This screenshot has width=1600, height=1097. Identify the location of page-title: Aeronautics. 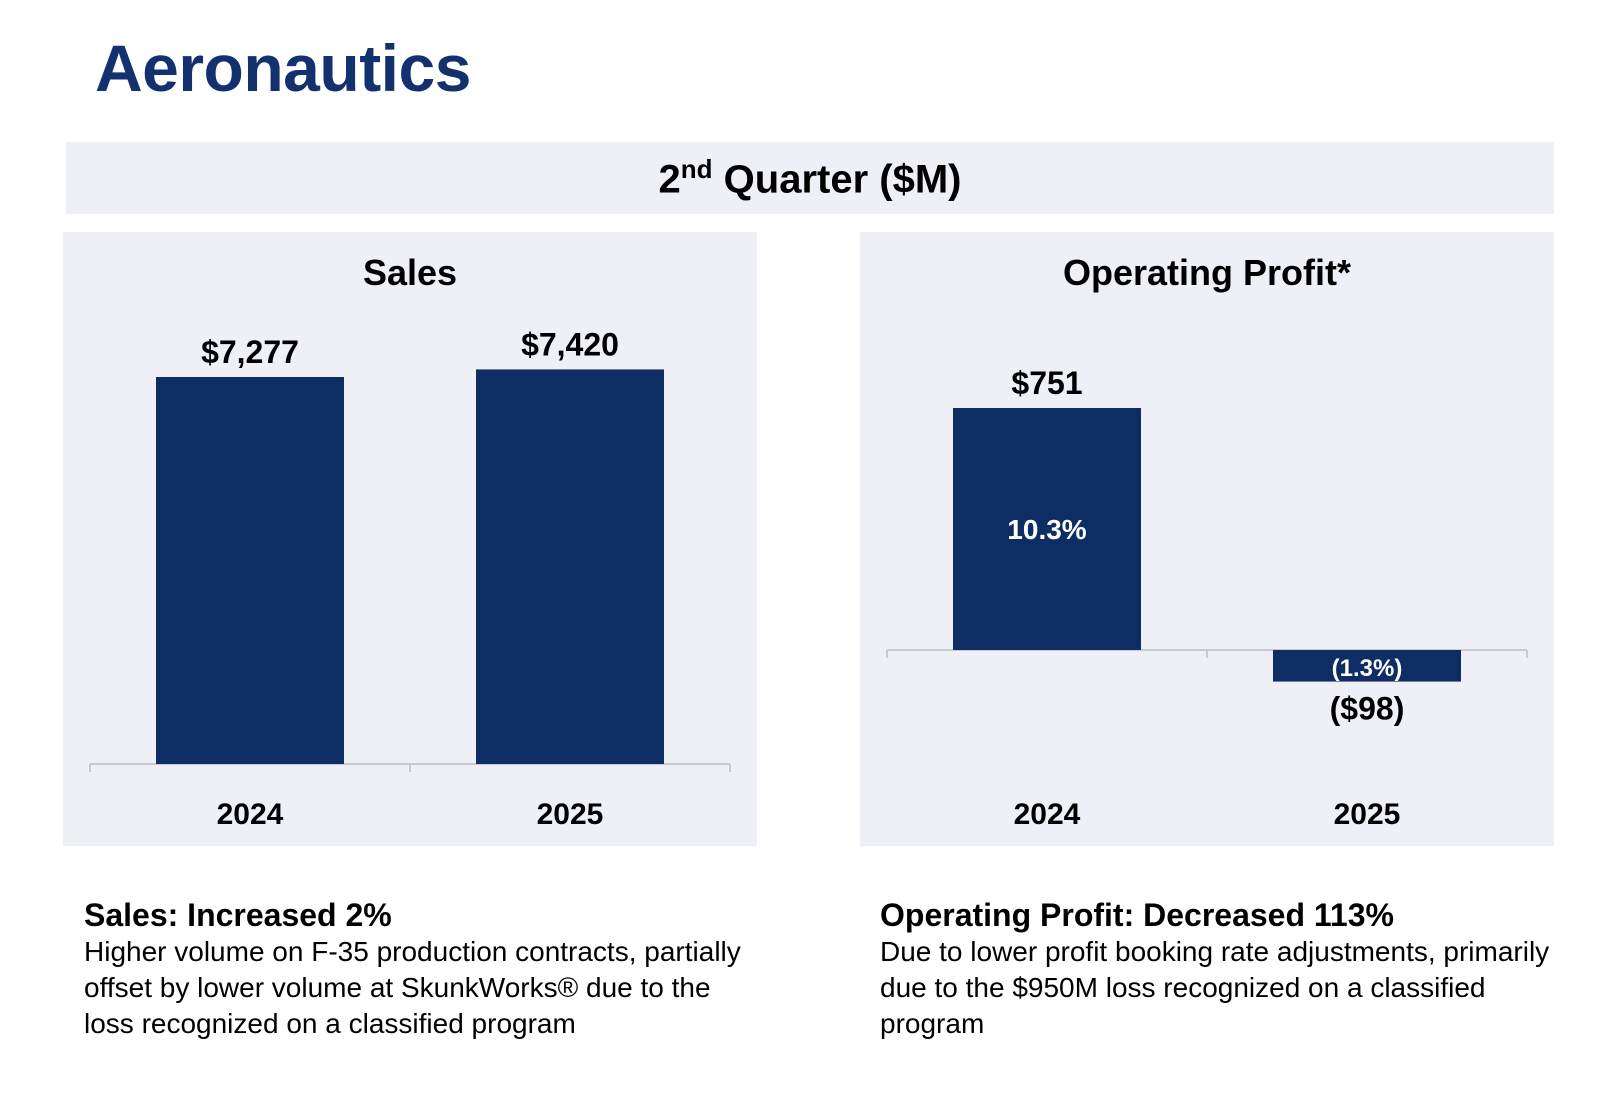
(283, 68).